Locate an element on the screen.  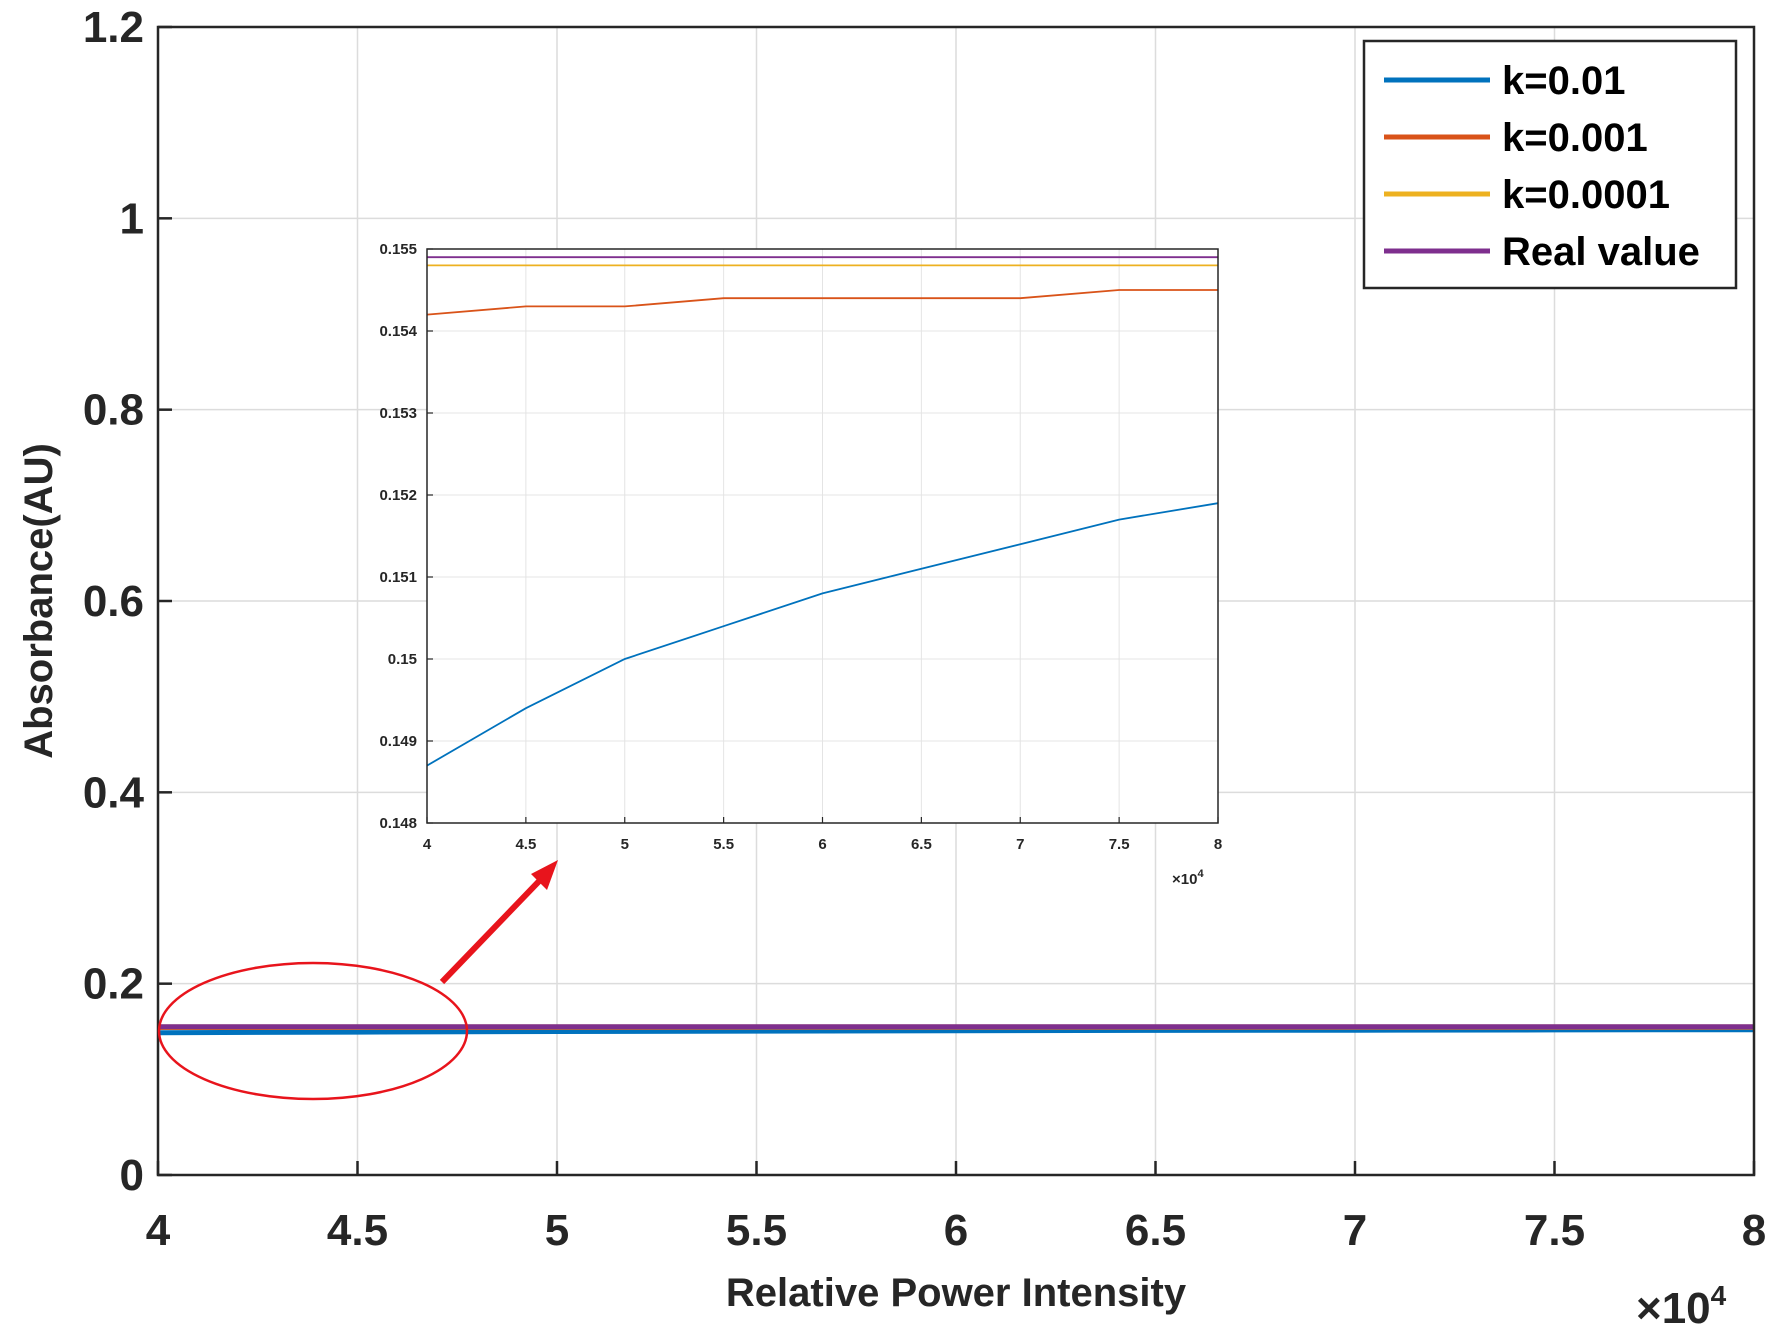
inset-x-tick-label: 8 is located at coordinates (1218, 844).